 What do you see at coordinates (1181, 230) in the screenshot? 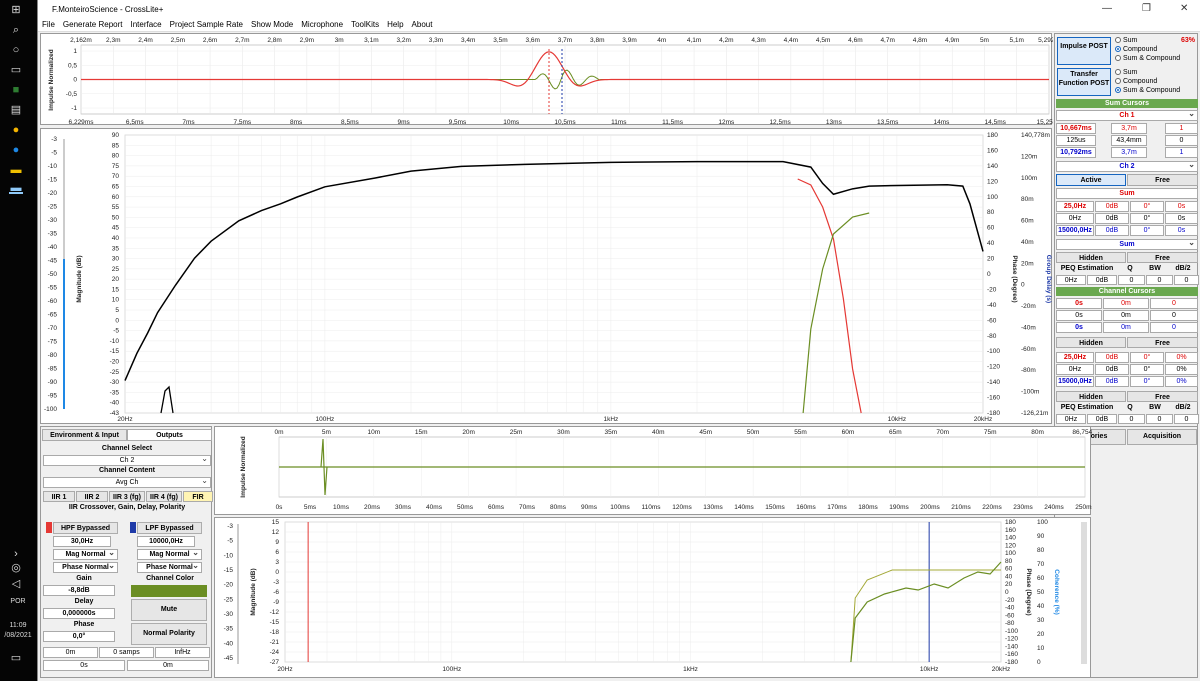
I see `sum-cursor-s3-3: 0s` at bounding box center [1181, 230].